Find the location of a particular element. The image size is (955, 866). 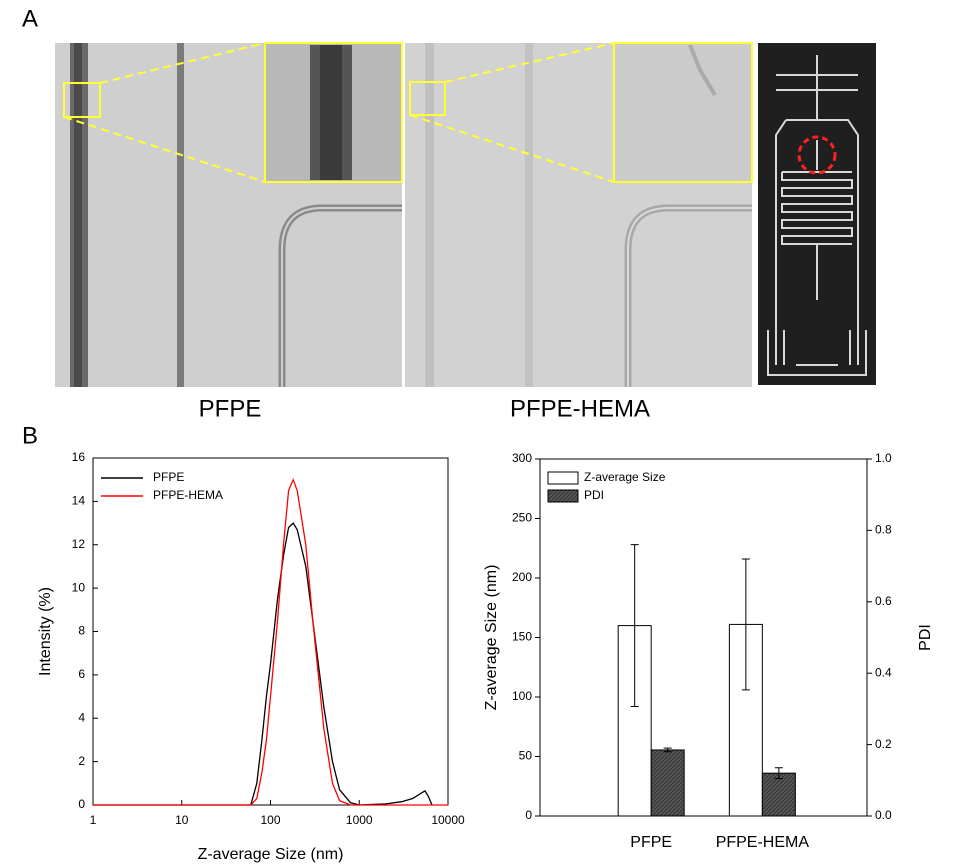

legend-label: PFPE is located at coordinates (168, 477).